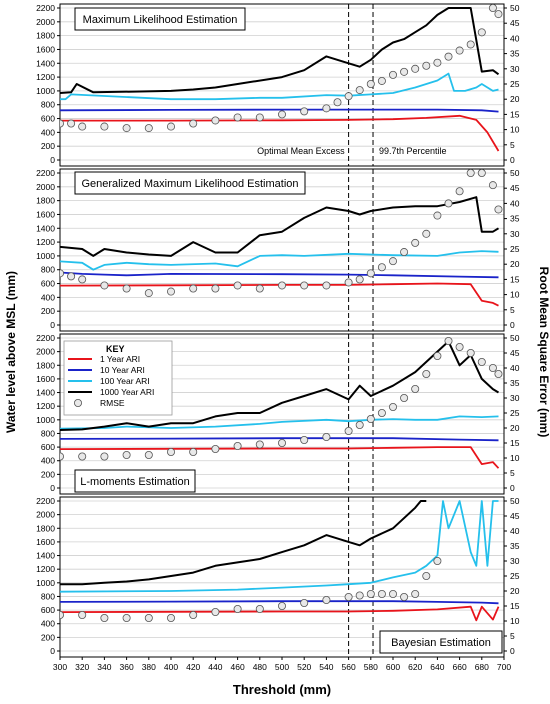 The width and height of the screenshot is (550, 704). What do you see at coordinates (413, 151) in the screenshot?
I see `percentile-label: 99.7th Percentile` at bounding box center [413, 151].